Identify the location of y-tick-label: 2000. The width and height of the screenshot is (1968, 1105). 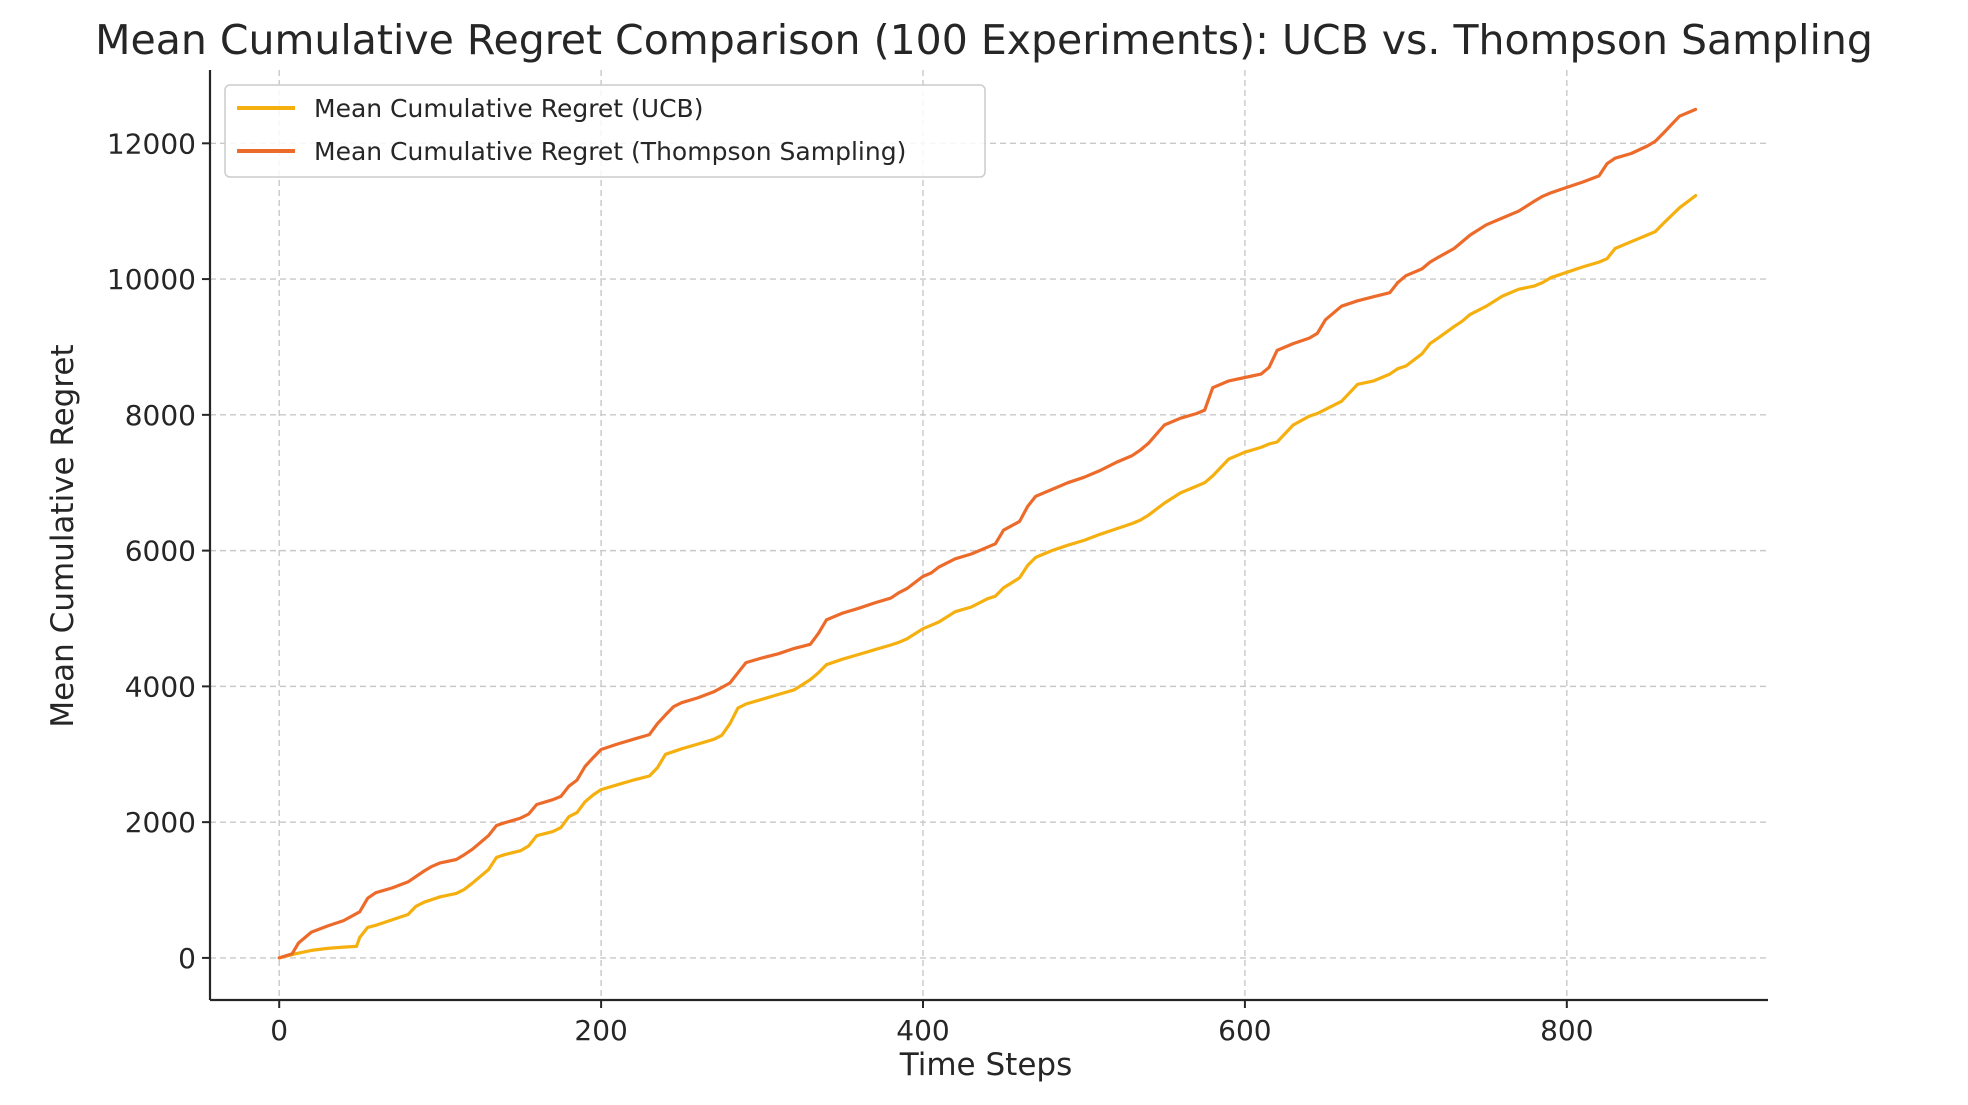
(160, 822).